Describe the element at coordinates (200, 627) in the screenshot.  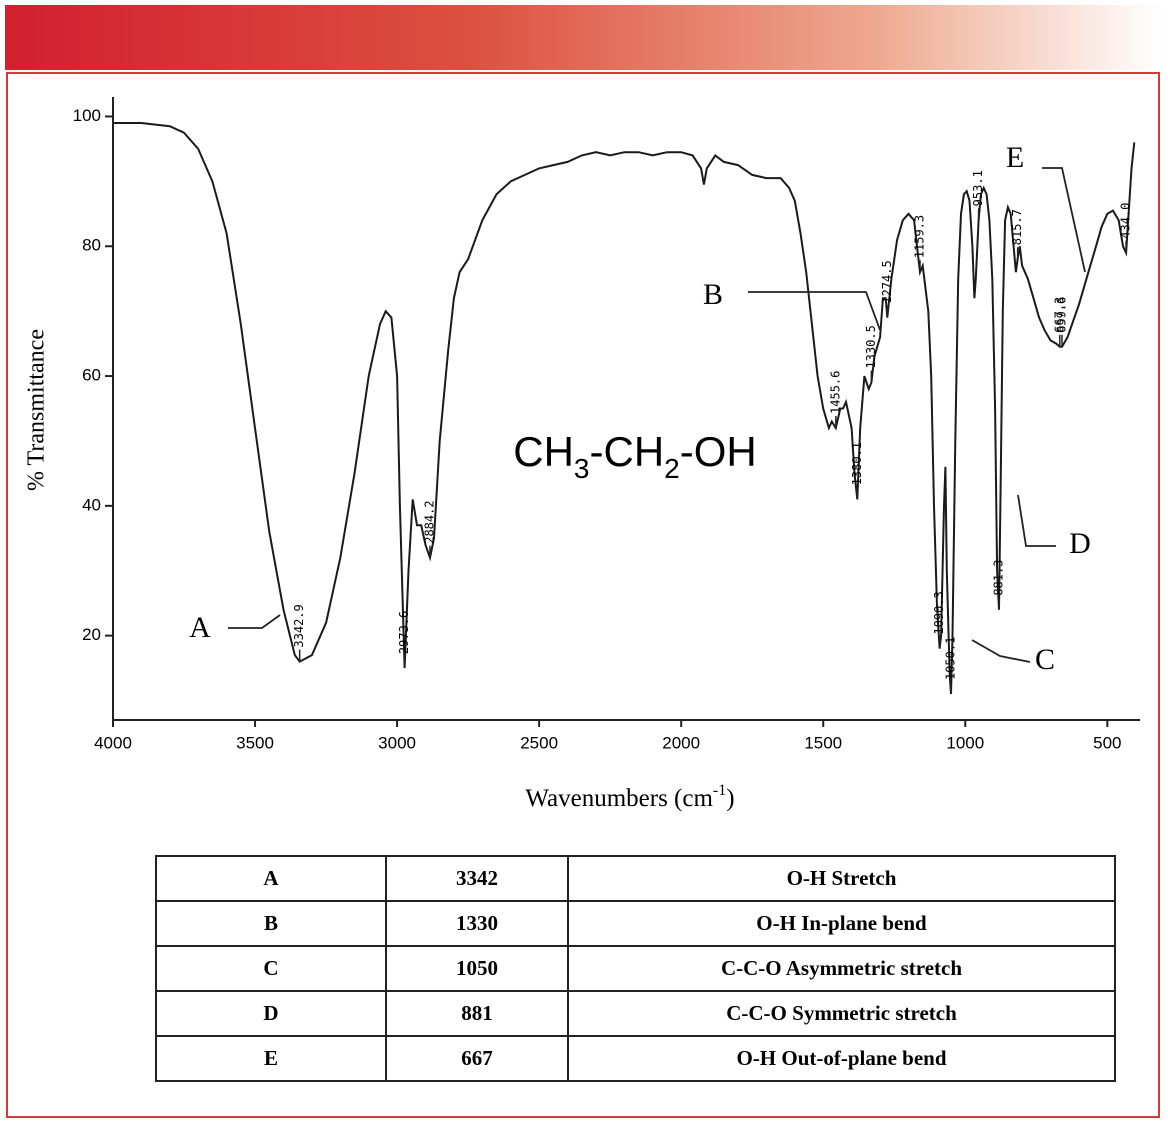
I see `annotation: A` at that location.